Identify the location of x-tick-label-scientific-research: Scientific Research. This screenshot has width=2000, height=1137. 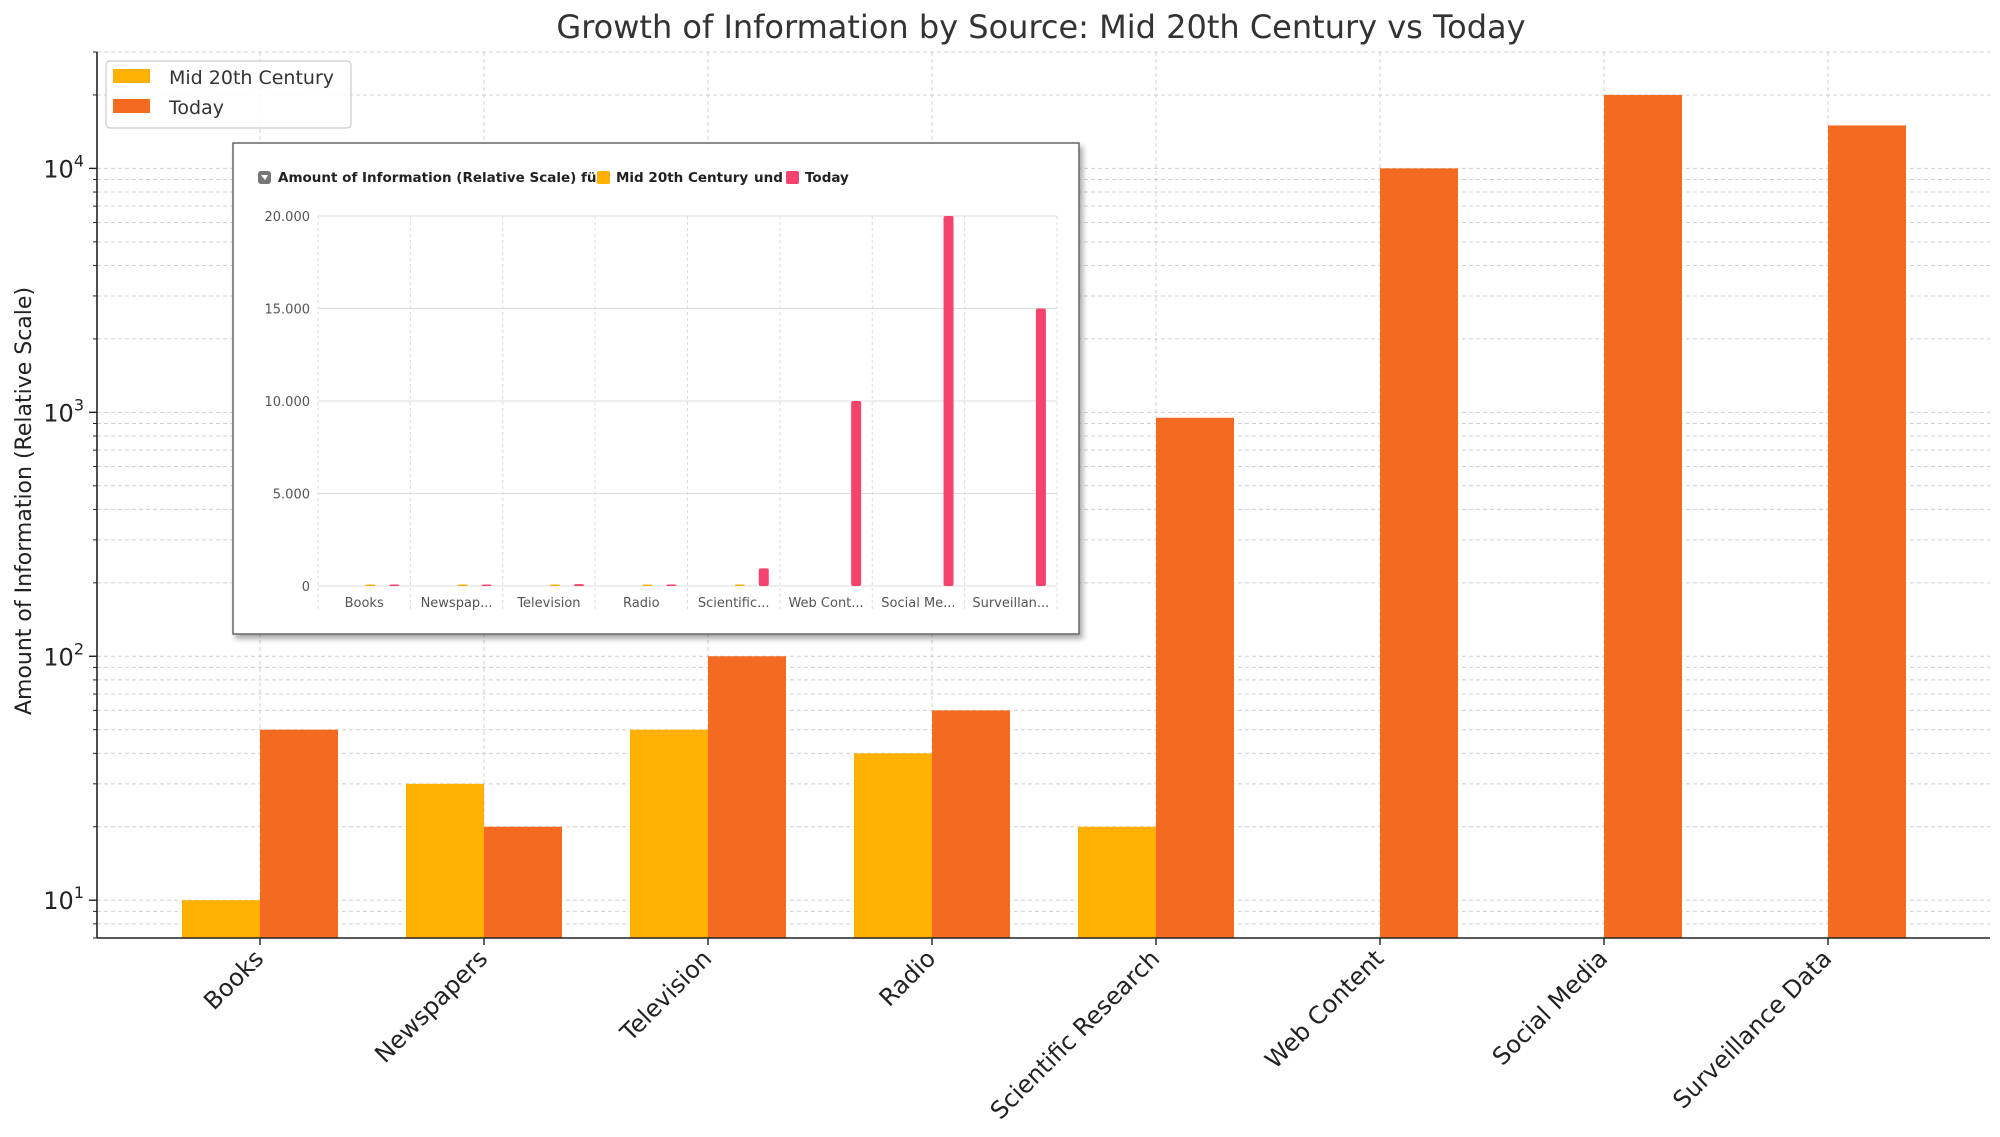
(1075, 1034).